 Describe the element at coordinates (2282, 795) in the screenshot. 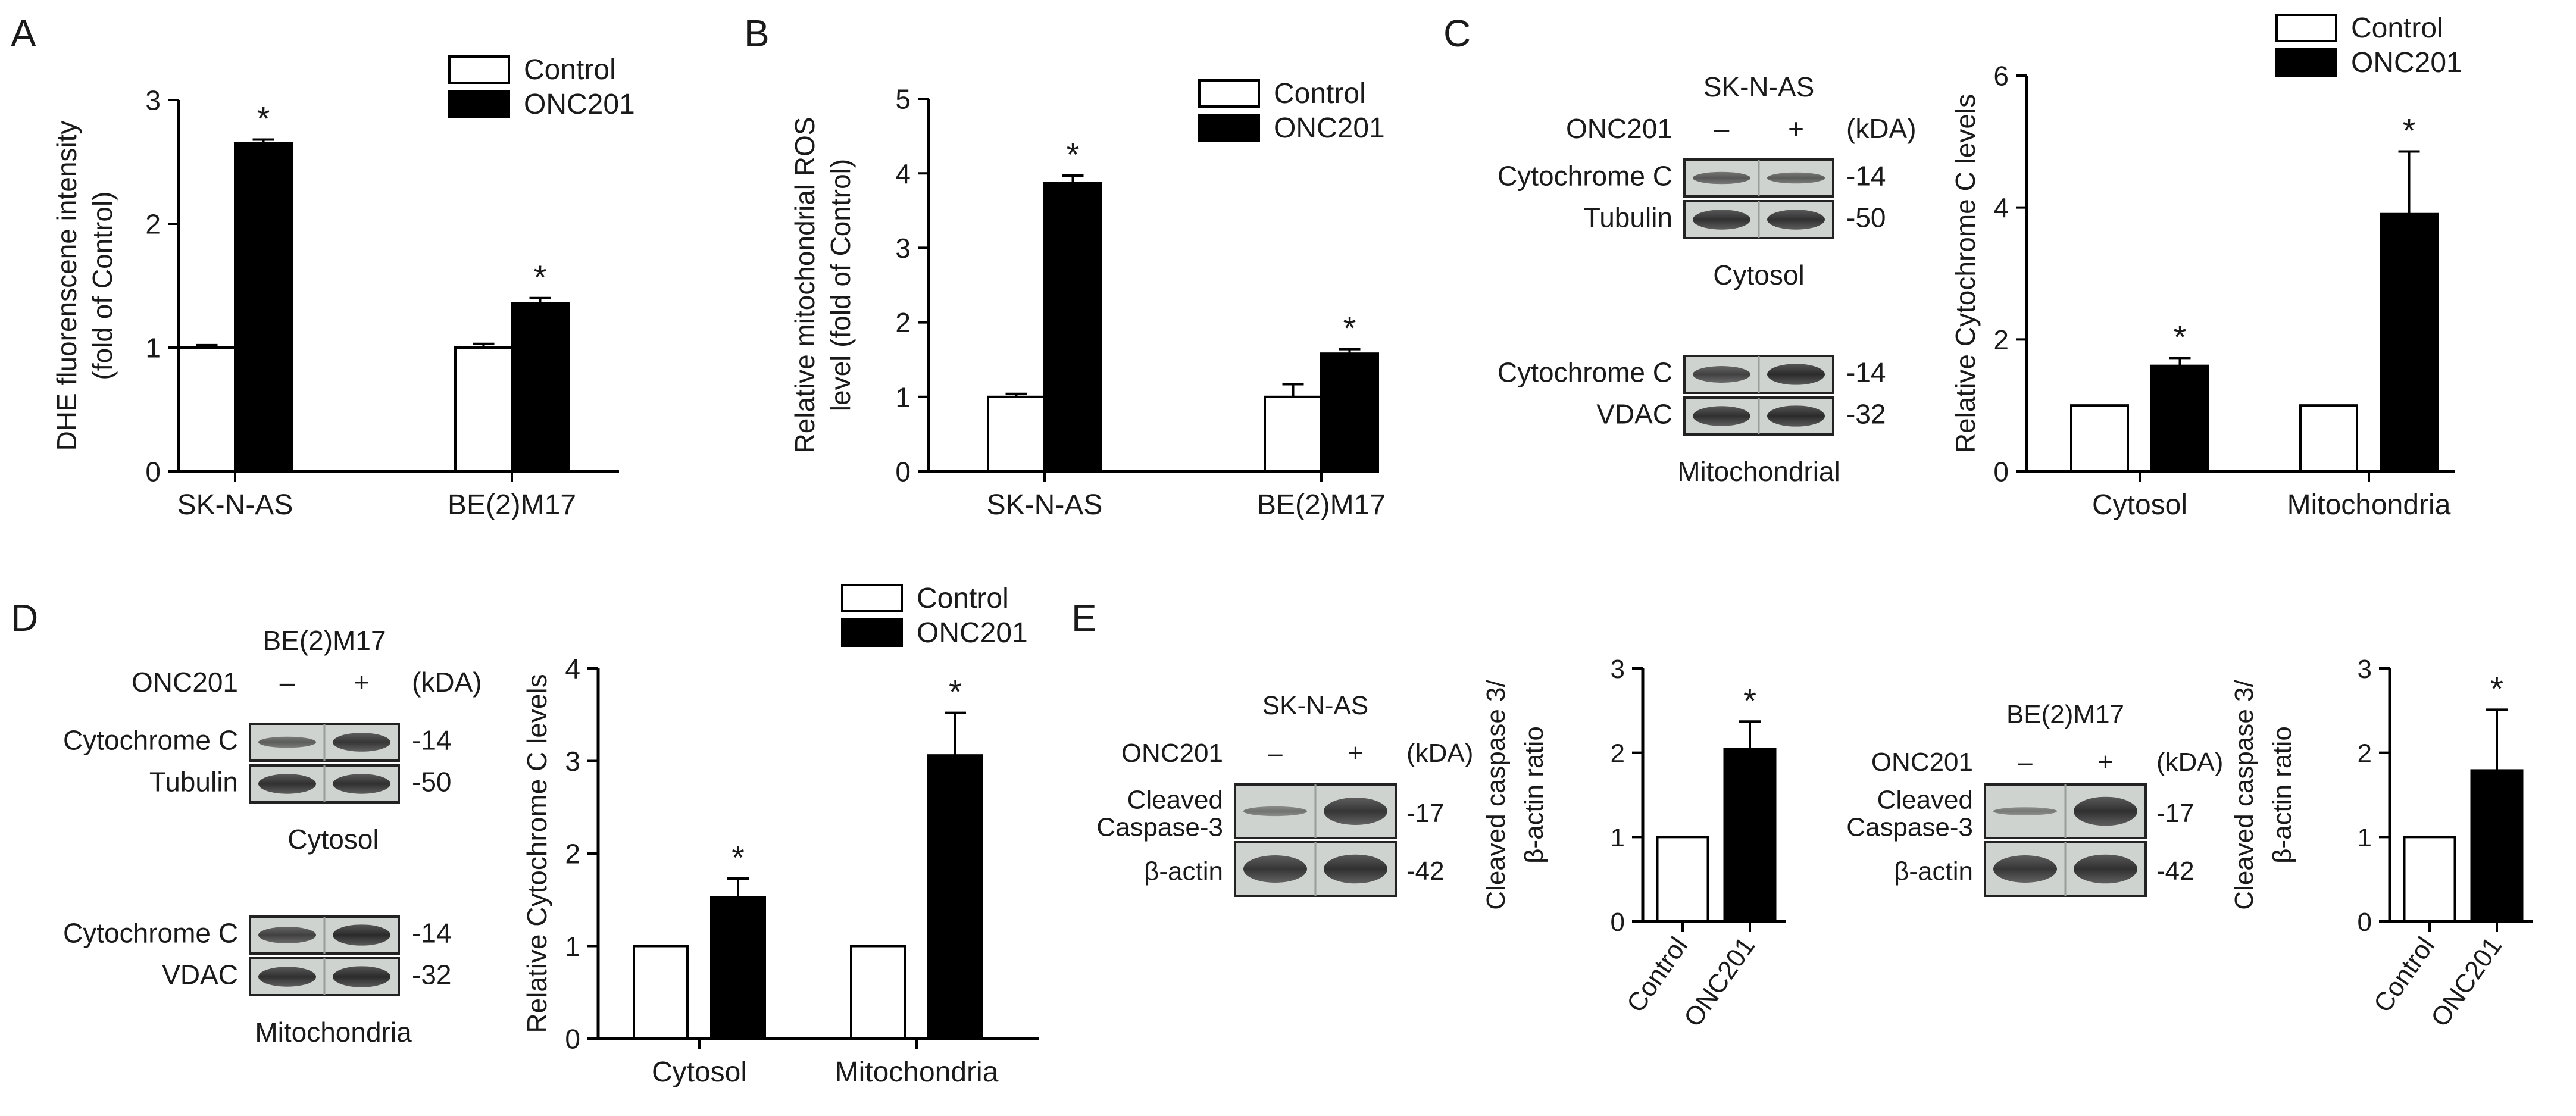

I see `y-axis-label: β-actin ratio` at that location.